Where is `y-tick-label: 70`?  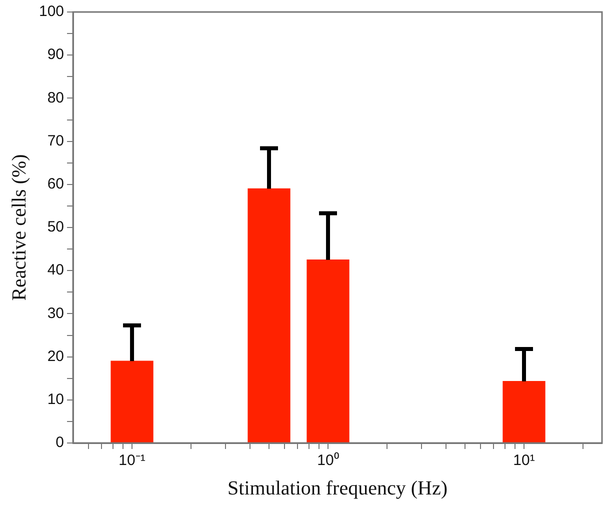 y-tick-label: 70 is located at coordinates (55, 141).